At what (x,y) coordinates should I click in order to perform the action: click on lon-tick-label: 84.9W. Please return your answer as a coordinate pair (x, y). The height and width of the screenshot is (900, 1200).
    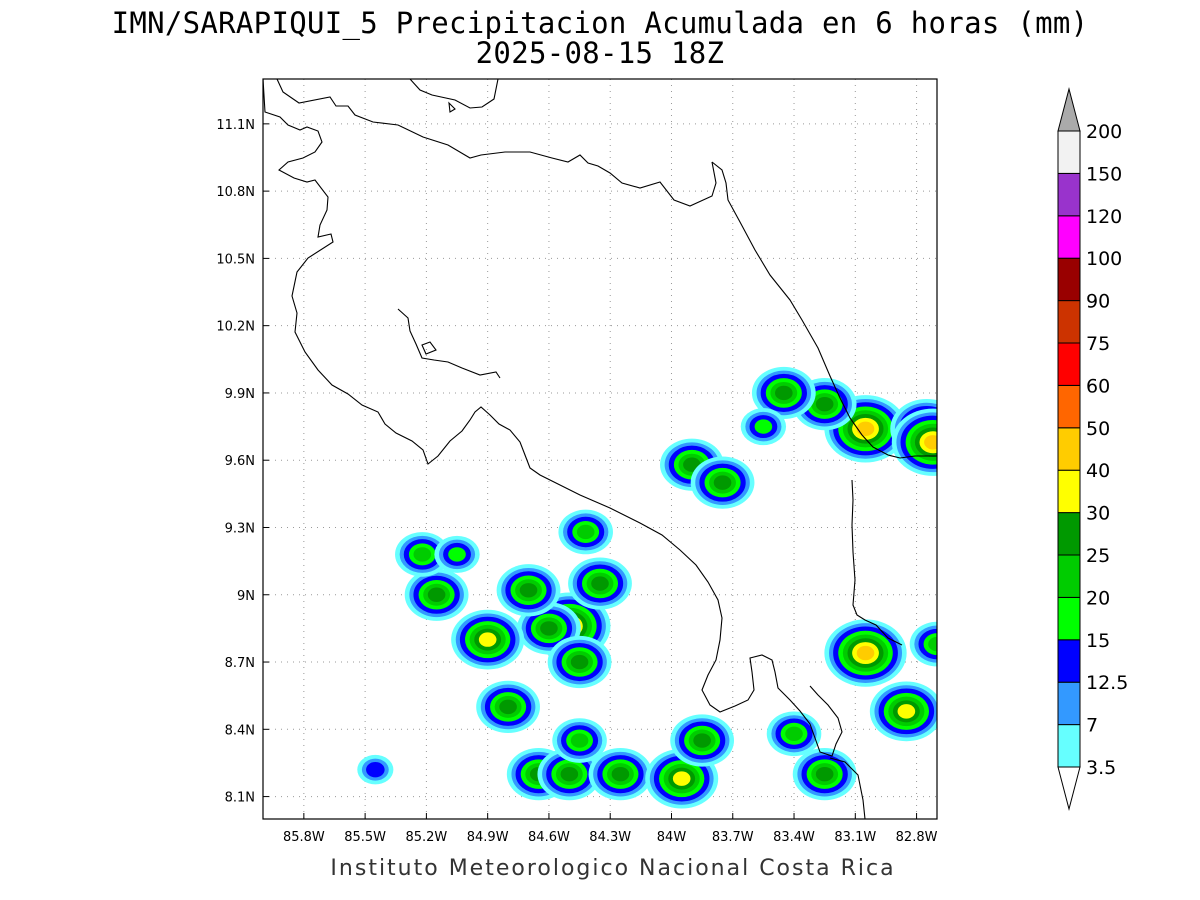
    Looking at the image, I should click on (488, 837).